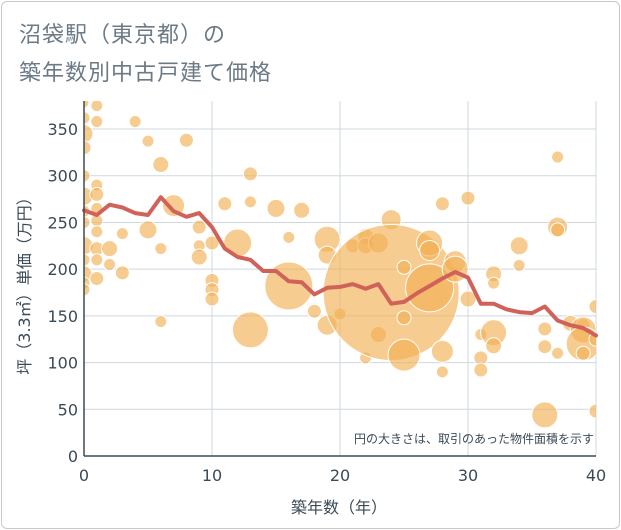  Describe the element at coordinates (339, 507) in the screenshot. I see `x-axis-label: 築年数（年）` at that location.